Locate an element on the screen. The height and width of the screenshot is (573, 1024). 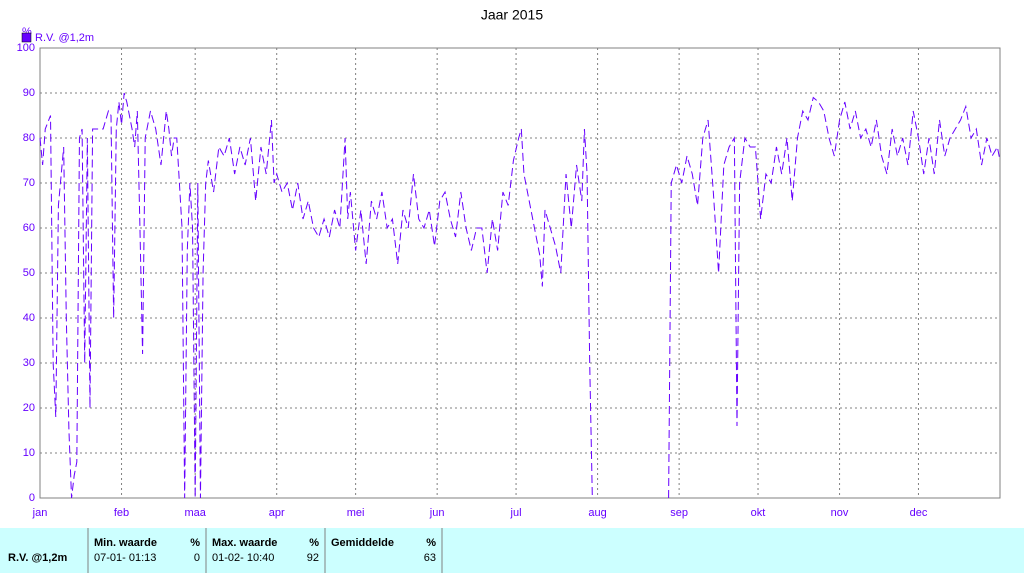
row-label: R.V. @1,2m is located at coordinates (37, 558).